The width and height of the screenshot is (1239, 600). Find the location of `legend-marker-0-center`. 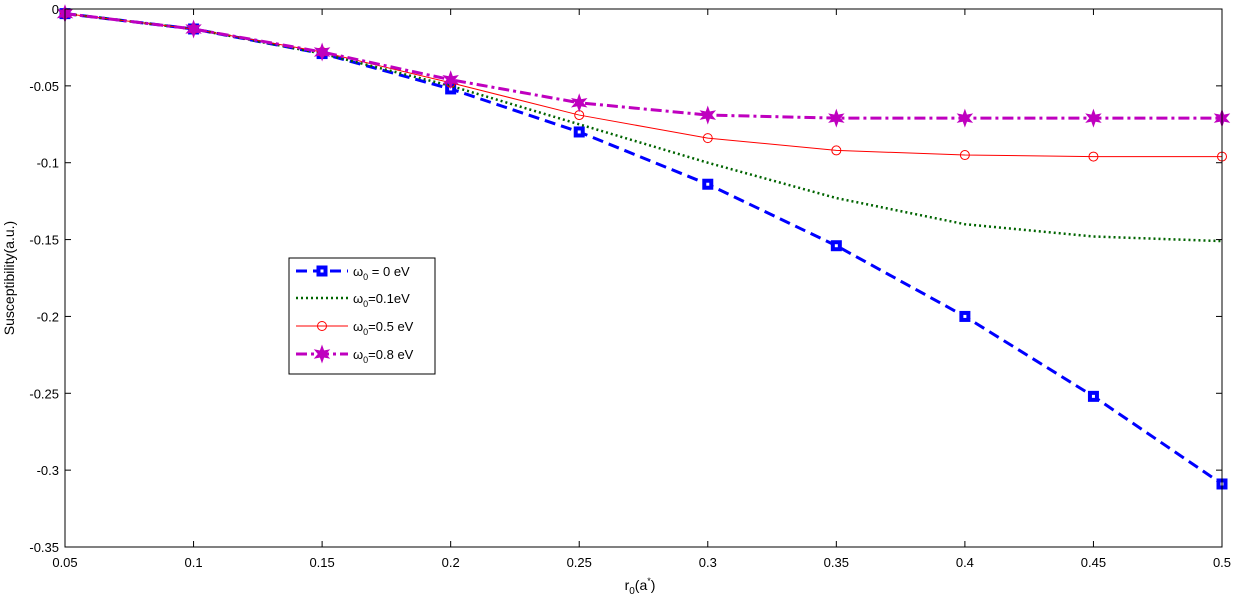

legend-marker-0-center is located at coordinates (322, 271).